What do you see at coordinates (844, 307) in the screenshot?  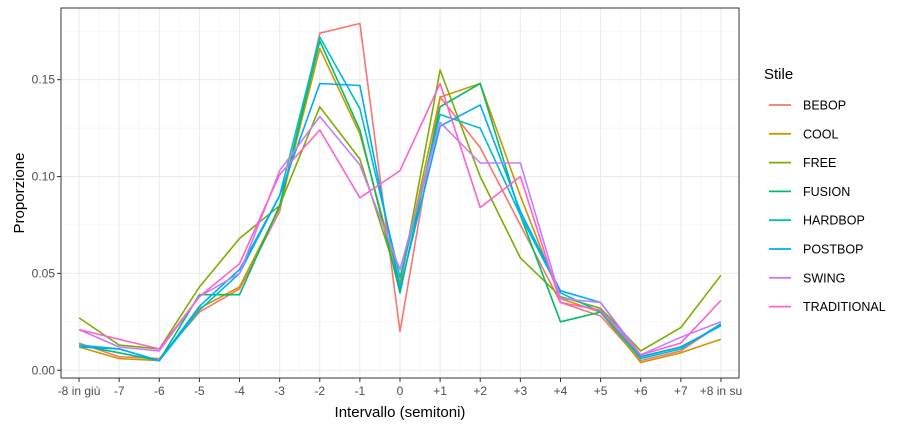 I see `legend-label-traditional: TRADITIONAL` at bounding box center [844, 307].